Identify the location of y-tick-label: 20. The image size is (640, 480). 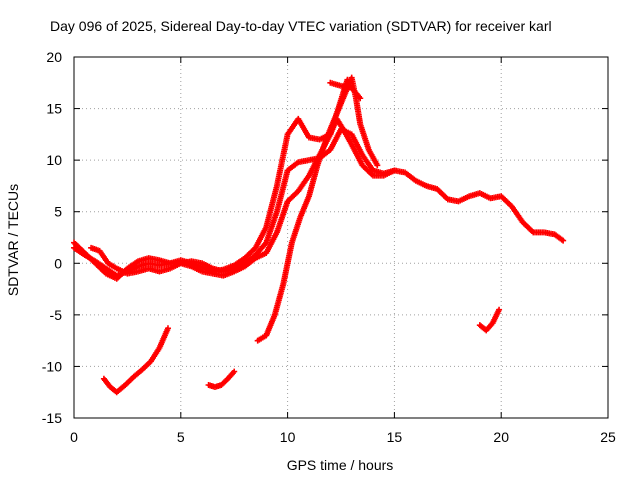
(54, 57).